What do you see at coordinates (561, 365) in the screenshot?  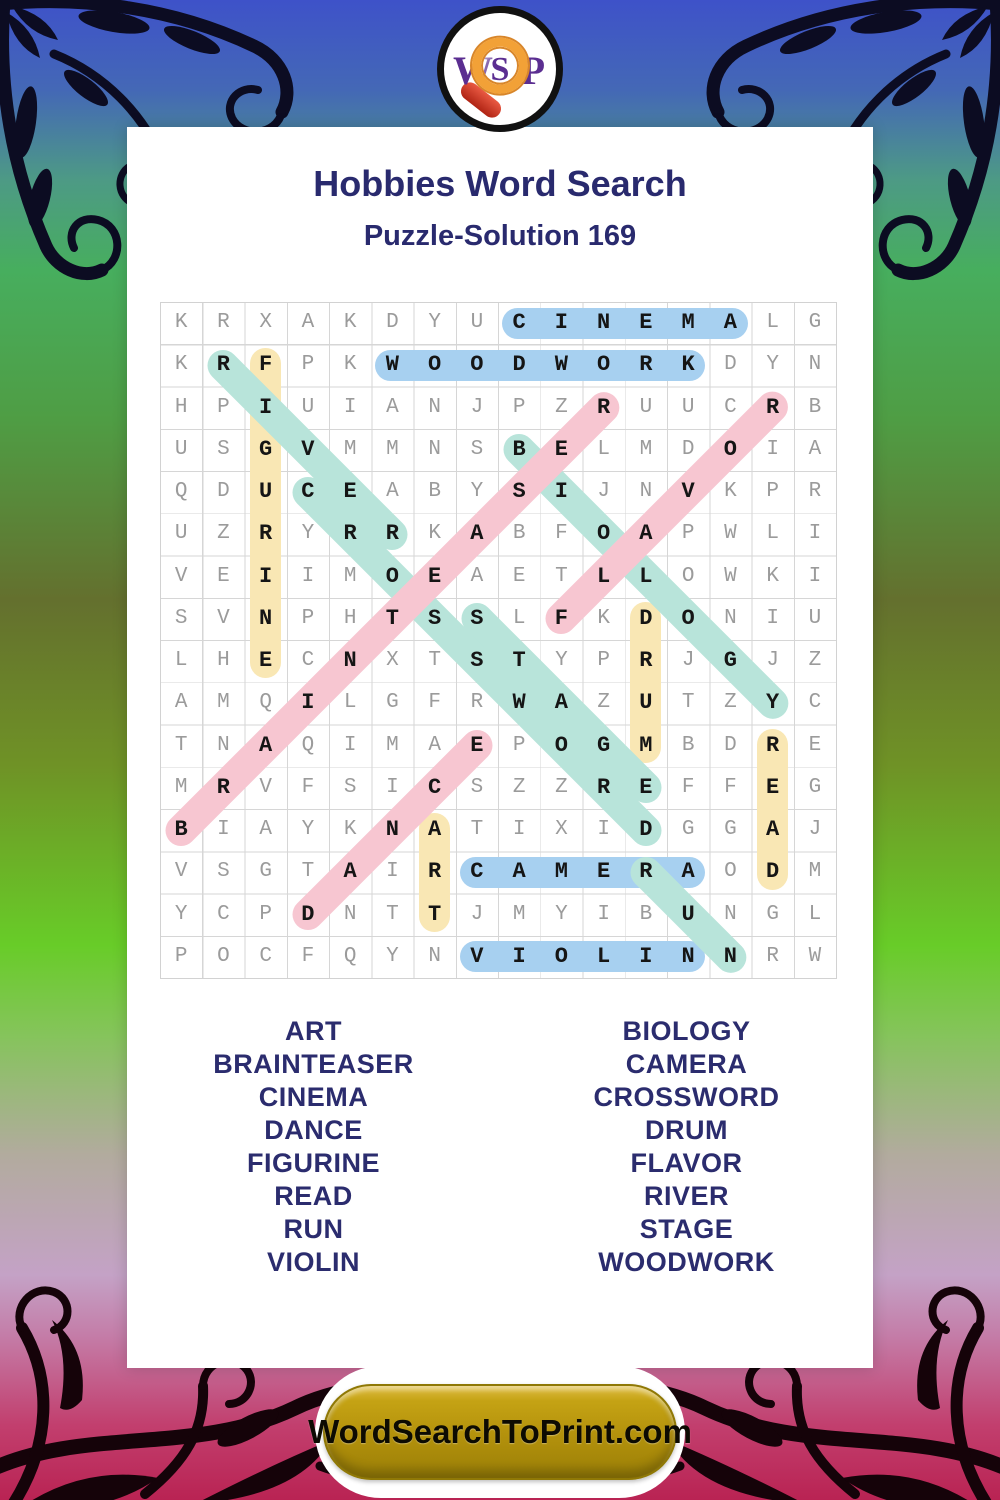 I see `grid-cell: W` at bounding box center [561, 365].